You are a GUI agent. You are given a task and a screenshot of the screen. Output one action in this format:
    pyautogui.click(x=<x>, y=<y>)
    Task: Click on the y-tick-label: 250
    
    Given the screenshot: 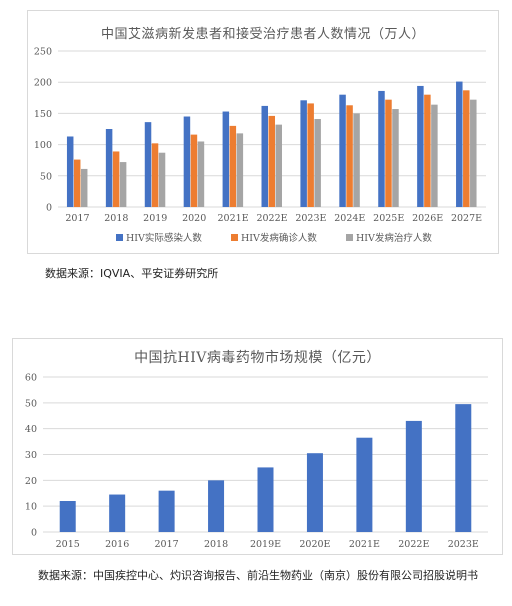 What is the action you would take?
    pyautogui.click(x=43, y=52)
    